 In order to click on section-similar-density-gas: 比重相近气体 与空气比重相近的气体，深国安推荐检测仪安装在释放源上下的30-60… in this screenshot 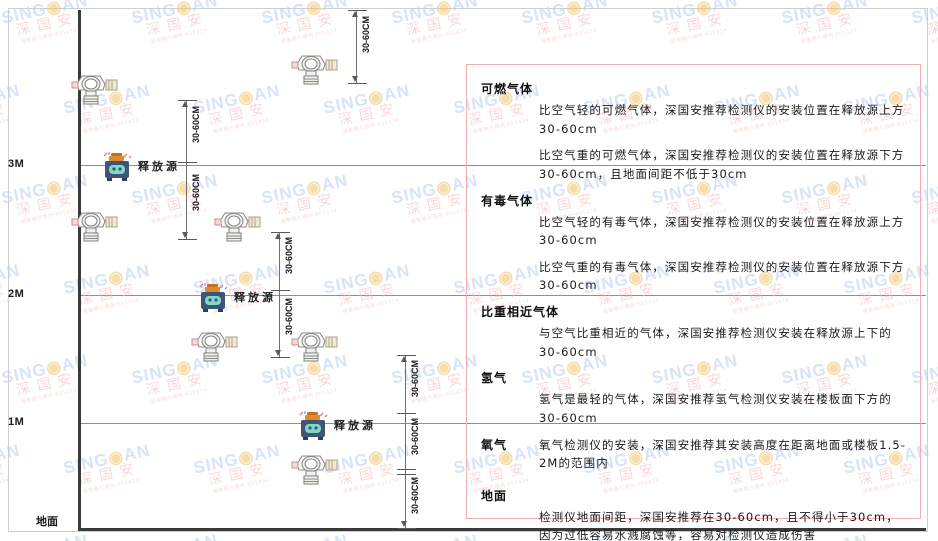, I will do `click(695, 332)`.